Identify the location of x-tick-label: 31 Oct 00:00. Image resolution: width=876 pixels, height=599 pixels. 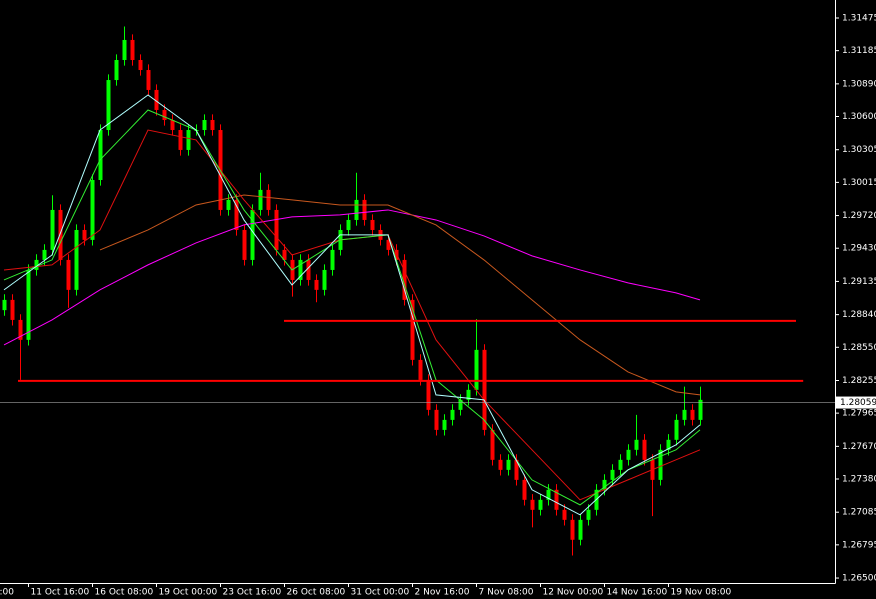
(380, 593).